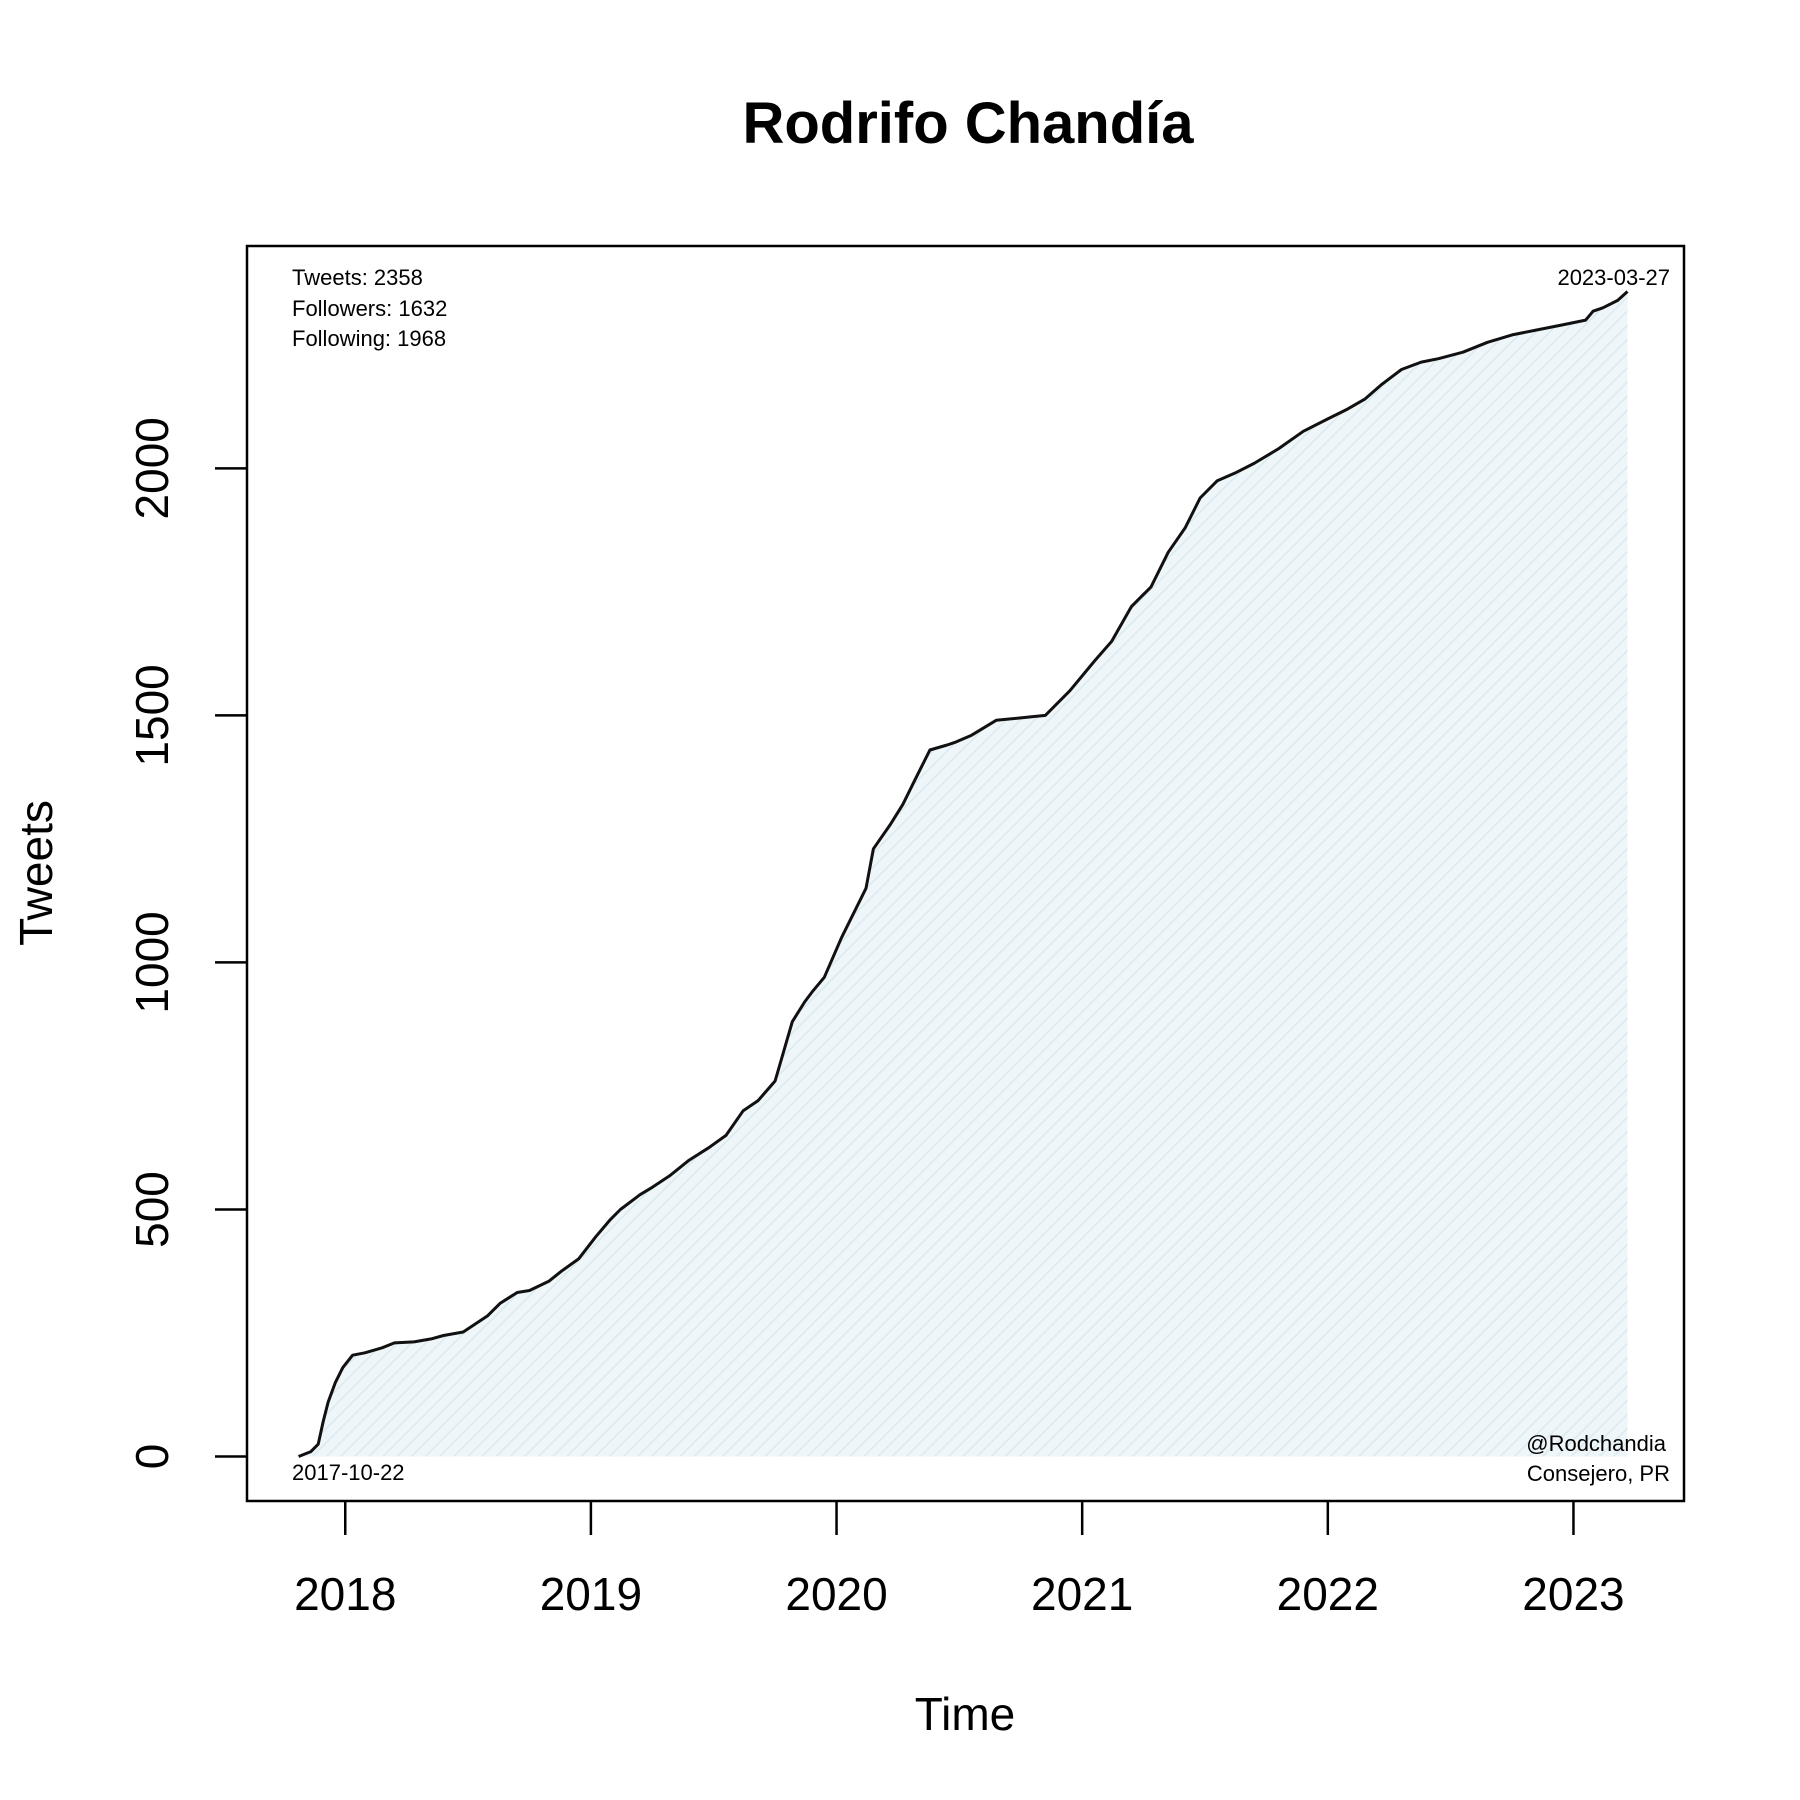 This screenshot has width=1800, height=1800. Describe the element at coordinates (345, 1594) in the screenshot. I see `x-tick-label-2018: 2018` at that location.